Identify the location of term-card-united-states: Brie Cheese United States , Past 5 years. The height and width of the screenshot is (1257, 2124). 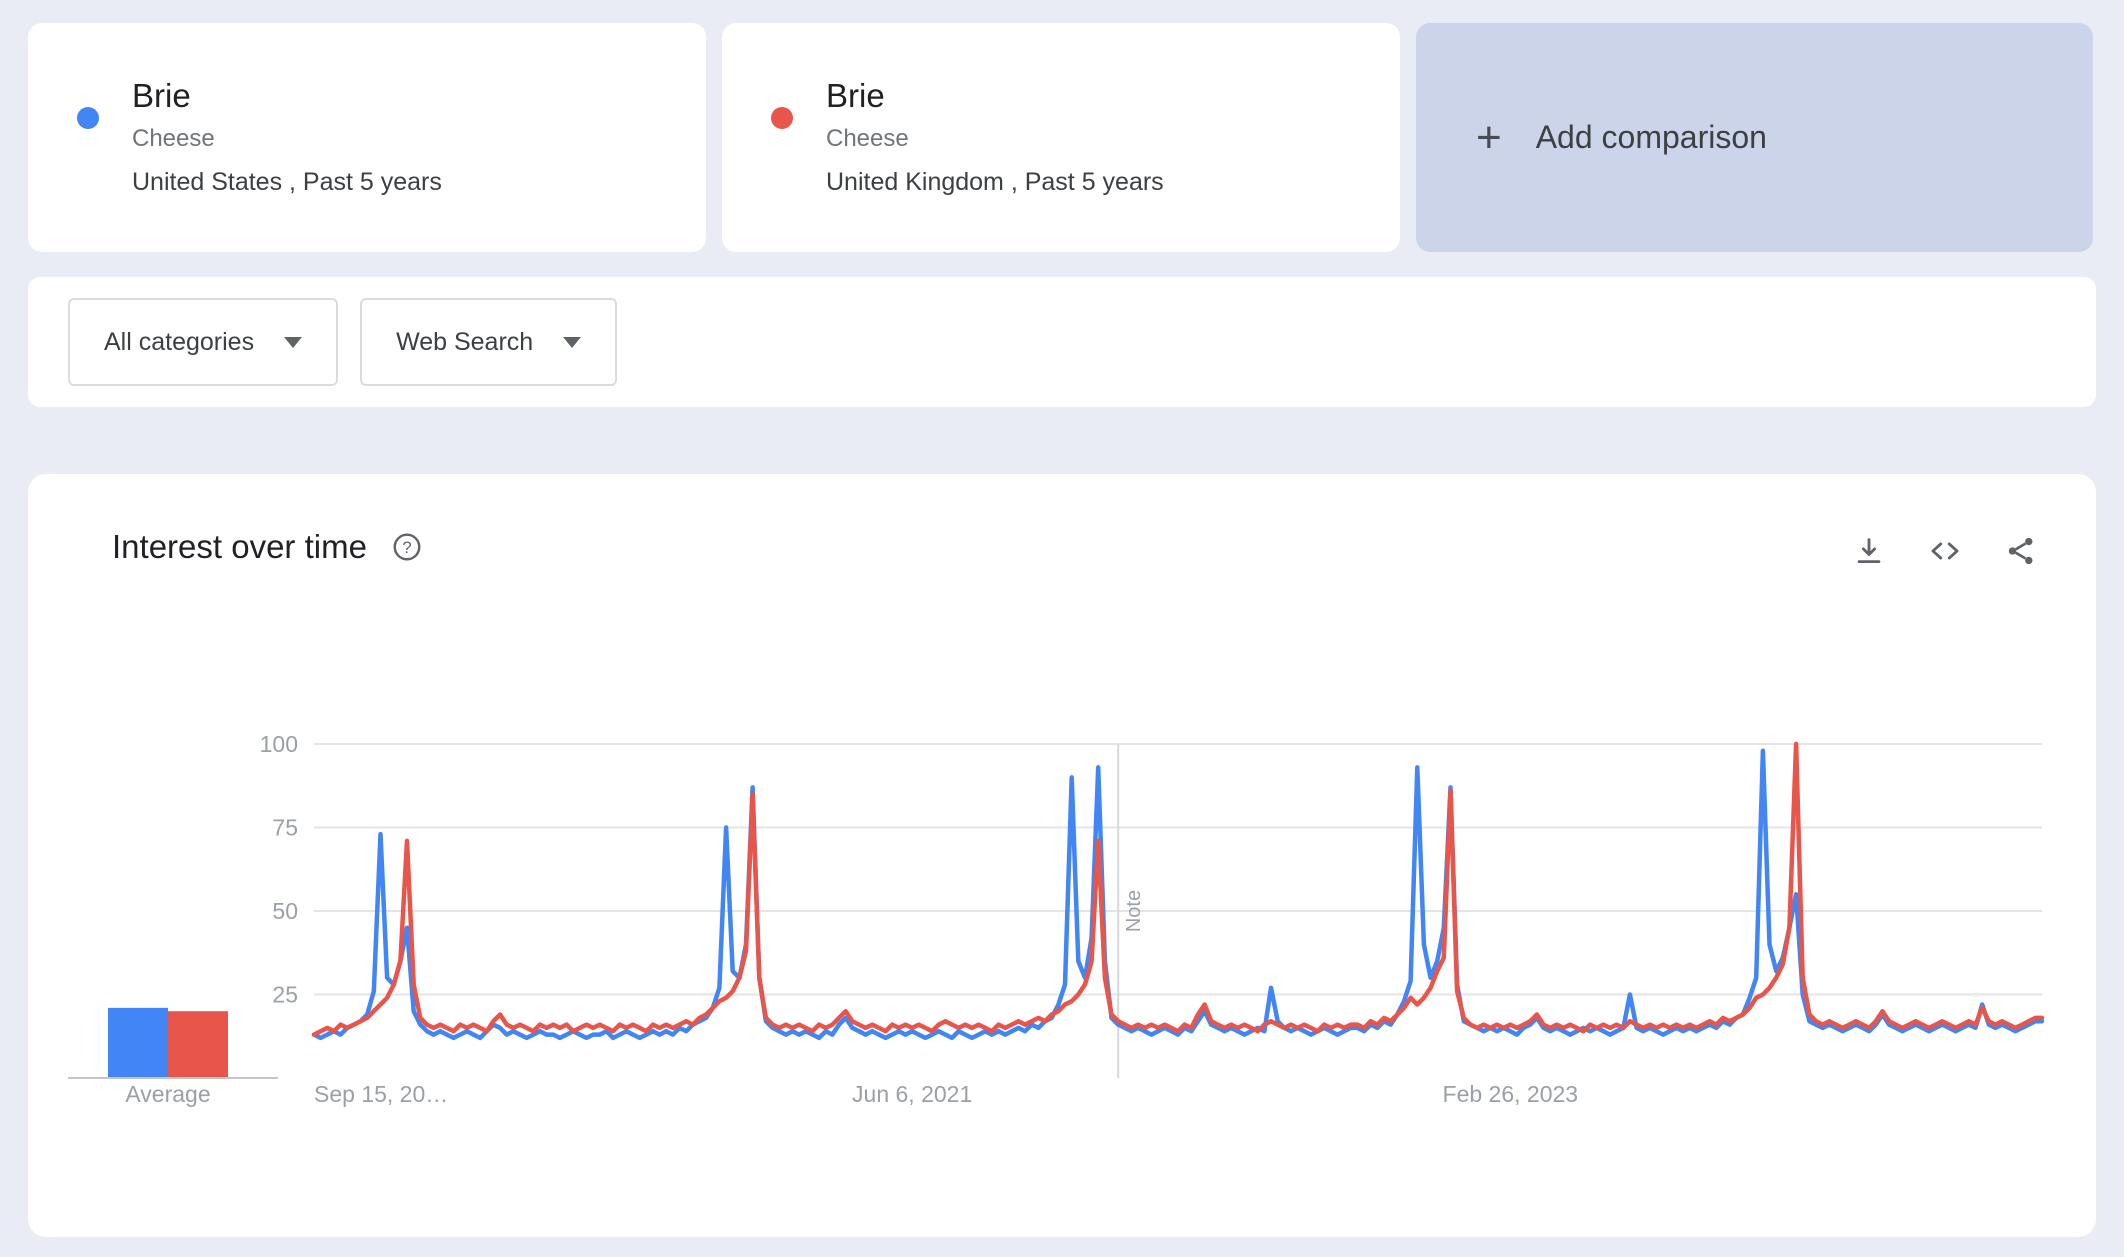
(367, 137).